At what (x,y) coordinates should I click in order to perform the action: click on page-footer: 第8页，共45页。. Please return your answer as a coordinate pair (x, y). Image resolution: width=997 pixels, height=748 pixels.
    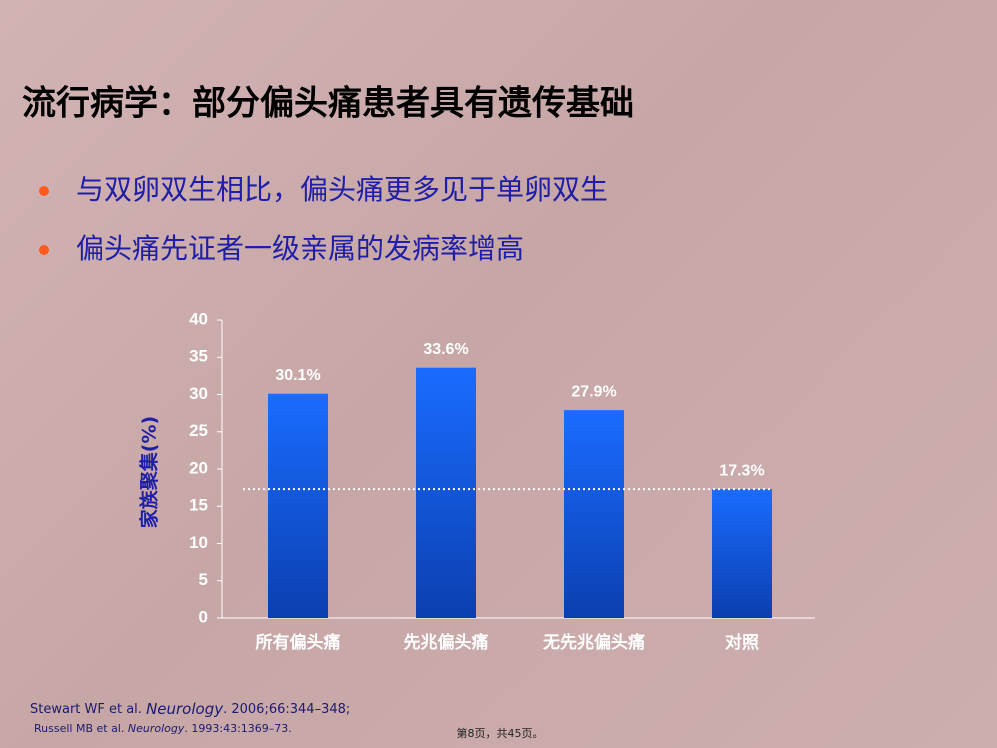
    Looking at the image, I should click on (500, 733).